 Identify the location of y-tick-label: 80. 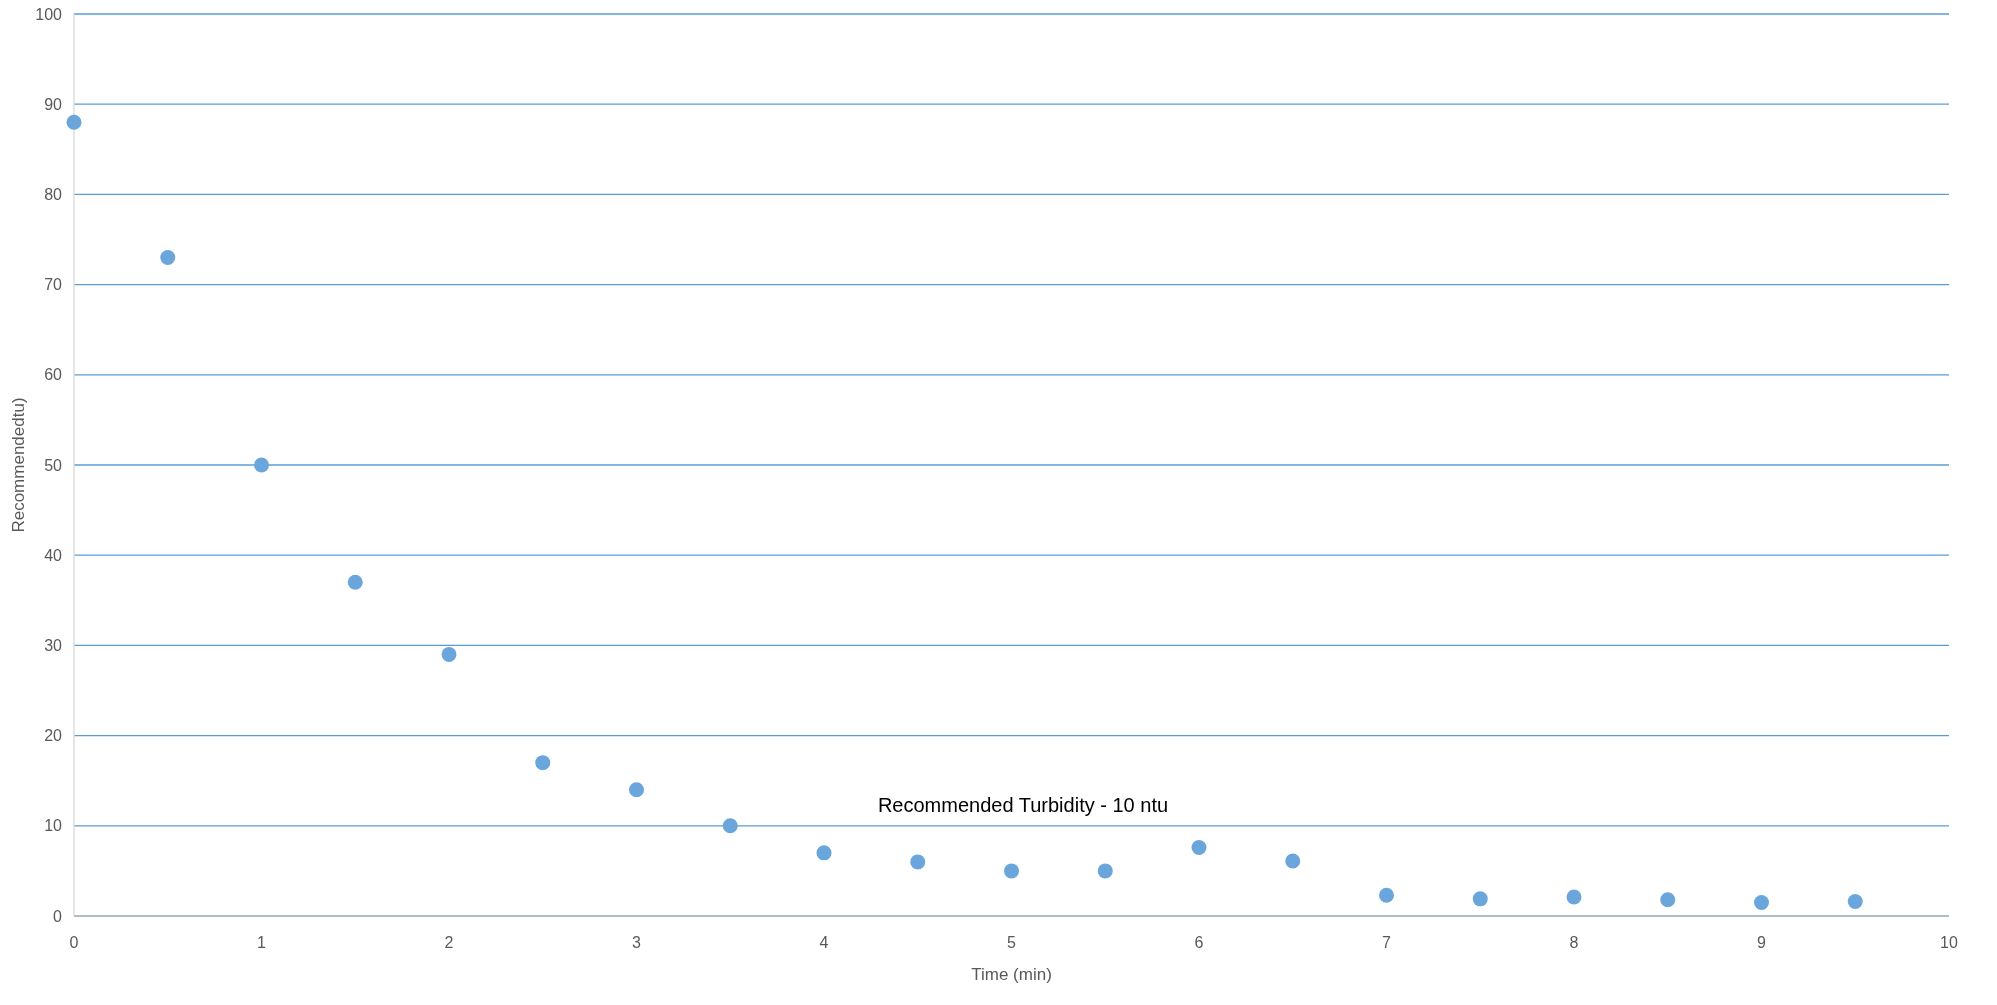
(53, 194).